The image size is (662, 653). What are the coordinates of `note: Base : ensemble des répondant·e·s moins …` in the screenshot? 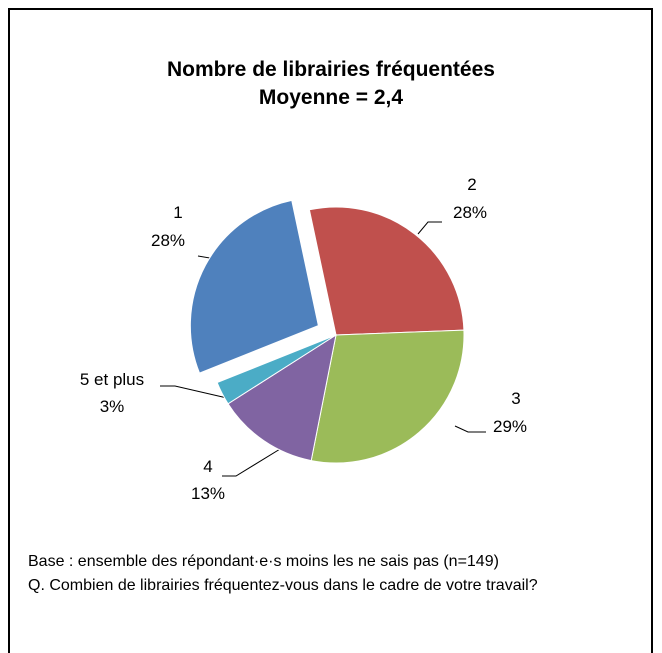 It's located at (263, 561).